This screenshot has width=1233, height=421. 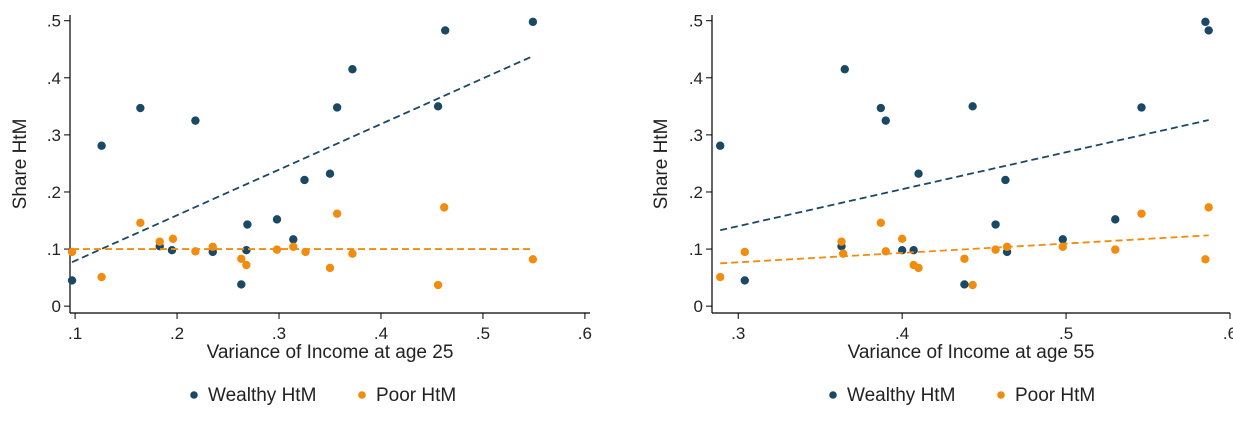 I want to click on x-axis-label: Variance of Income at age 55, so click(x=971, y=352).